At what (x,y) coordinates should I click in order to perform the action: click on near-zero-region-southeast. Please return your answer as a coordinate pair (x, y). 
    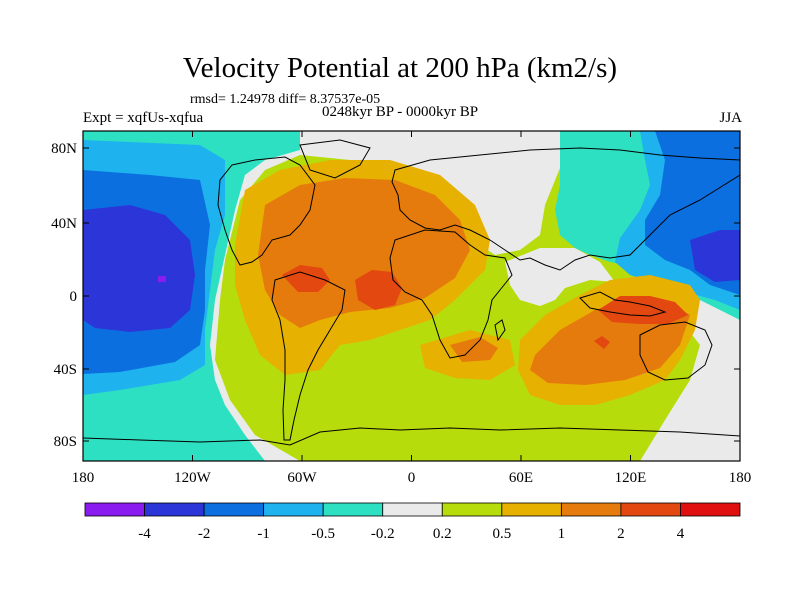
    Looking at the image, I should click on (690, 373).